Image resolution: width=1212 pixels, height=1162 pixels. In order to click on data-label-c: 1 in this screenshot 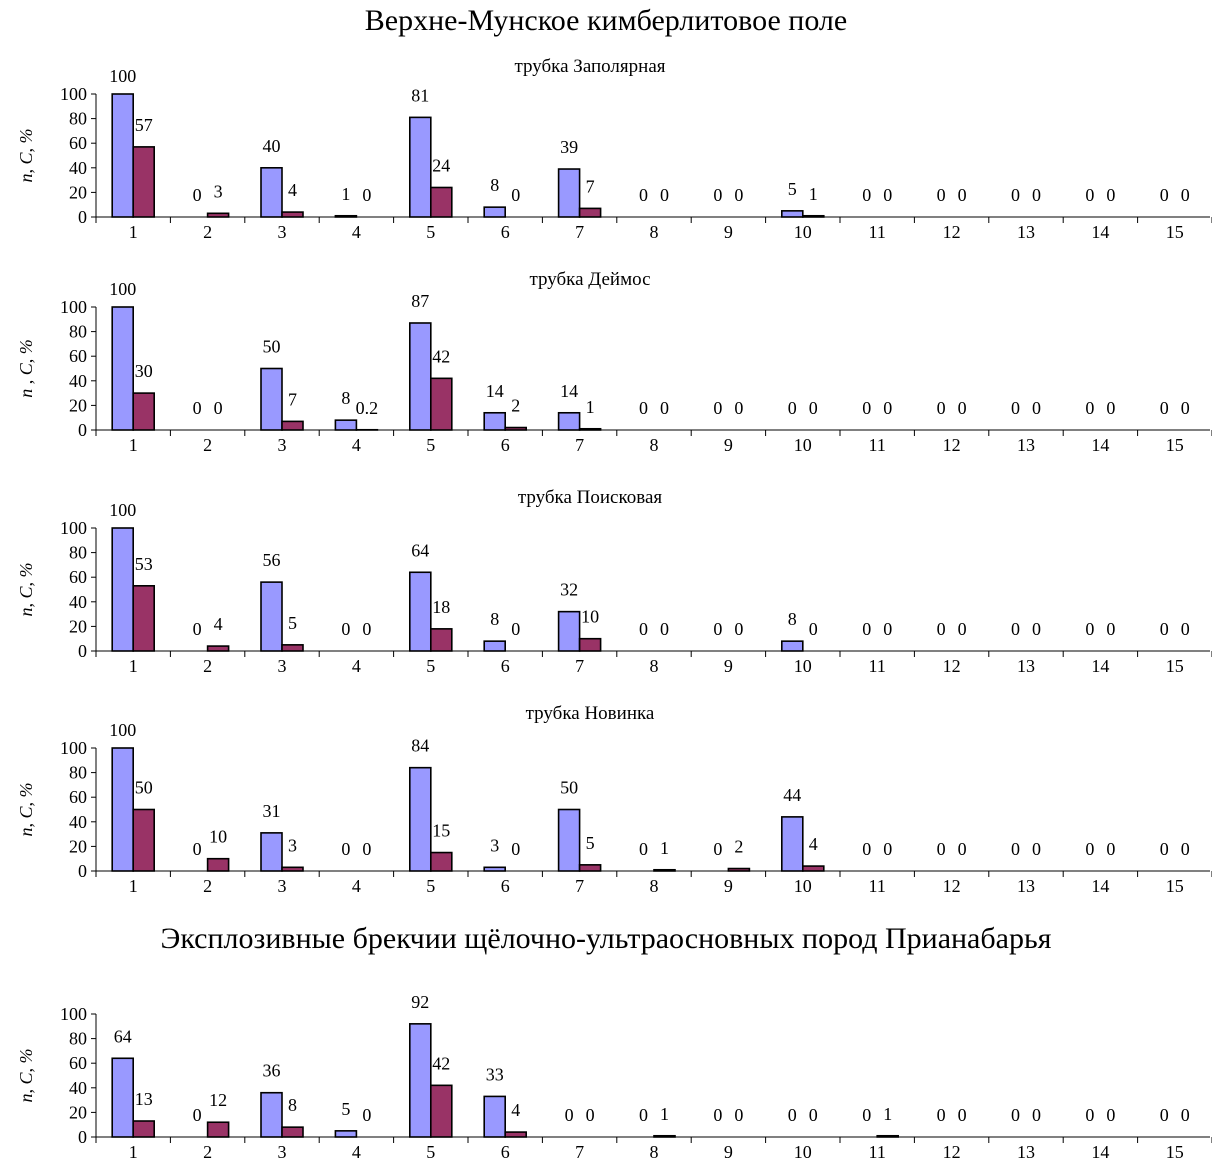, I will do `click(813, 194)`.